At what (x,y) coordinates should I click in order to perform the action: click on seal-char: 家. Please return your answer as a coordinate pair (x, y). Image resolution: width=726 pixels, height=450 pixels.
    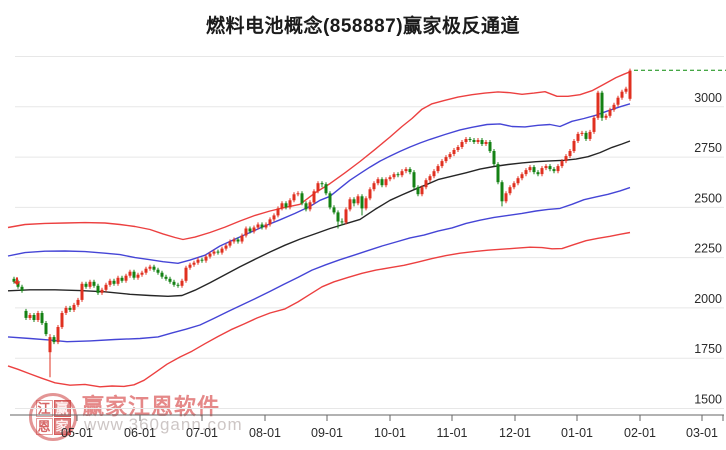
    Looking at the image, I should click on (62, 426).